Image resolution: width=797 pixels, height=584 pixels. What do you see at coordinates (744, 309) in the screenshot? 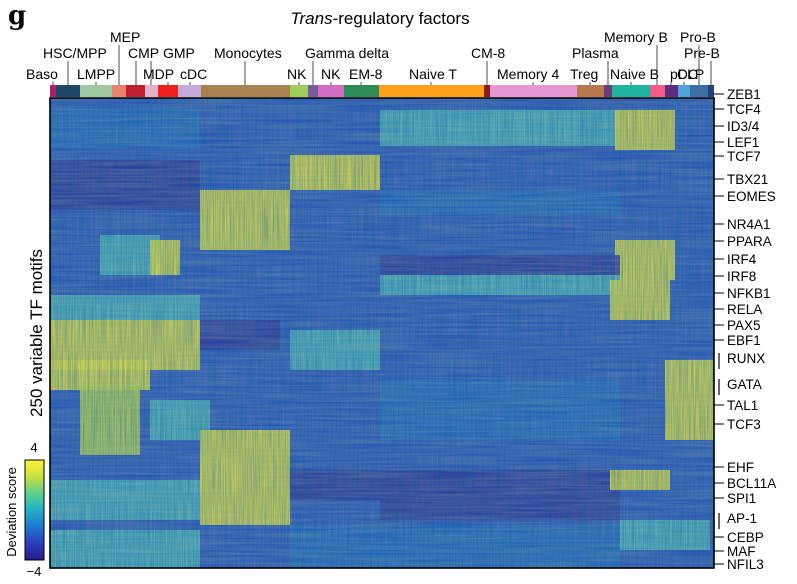
I see `tf-label: RELA` at bounding box center [744, 309].